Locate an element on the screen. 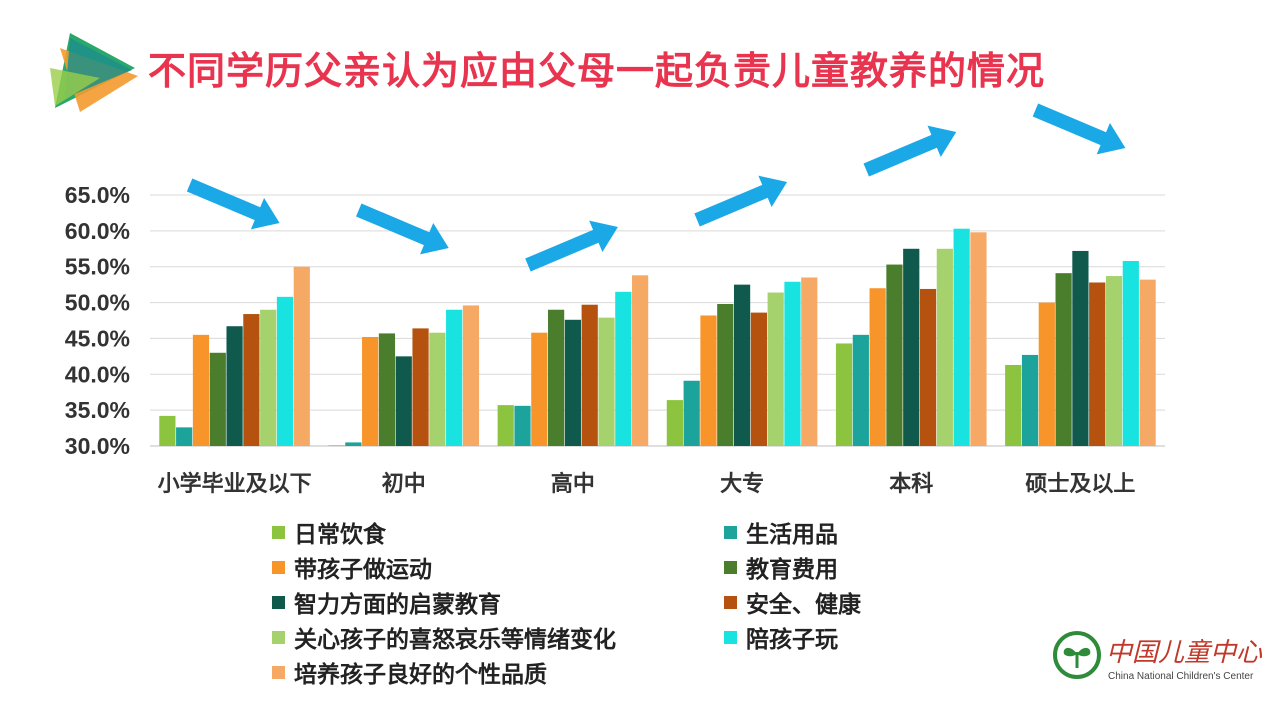  legend-item: 带孩子做运动 is located at coordinates (352, 567).